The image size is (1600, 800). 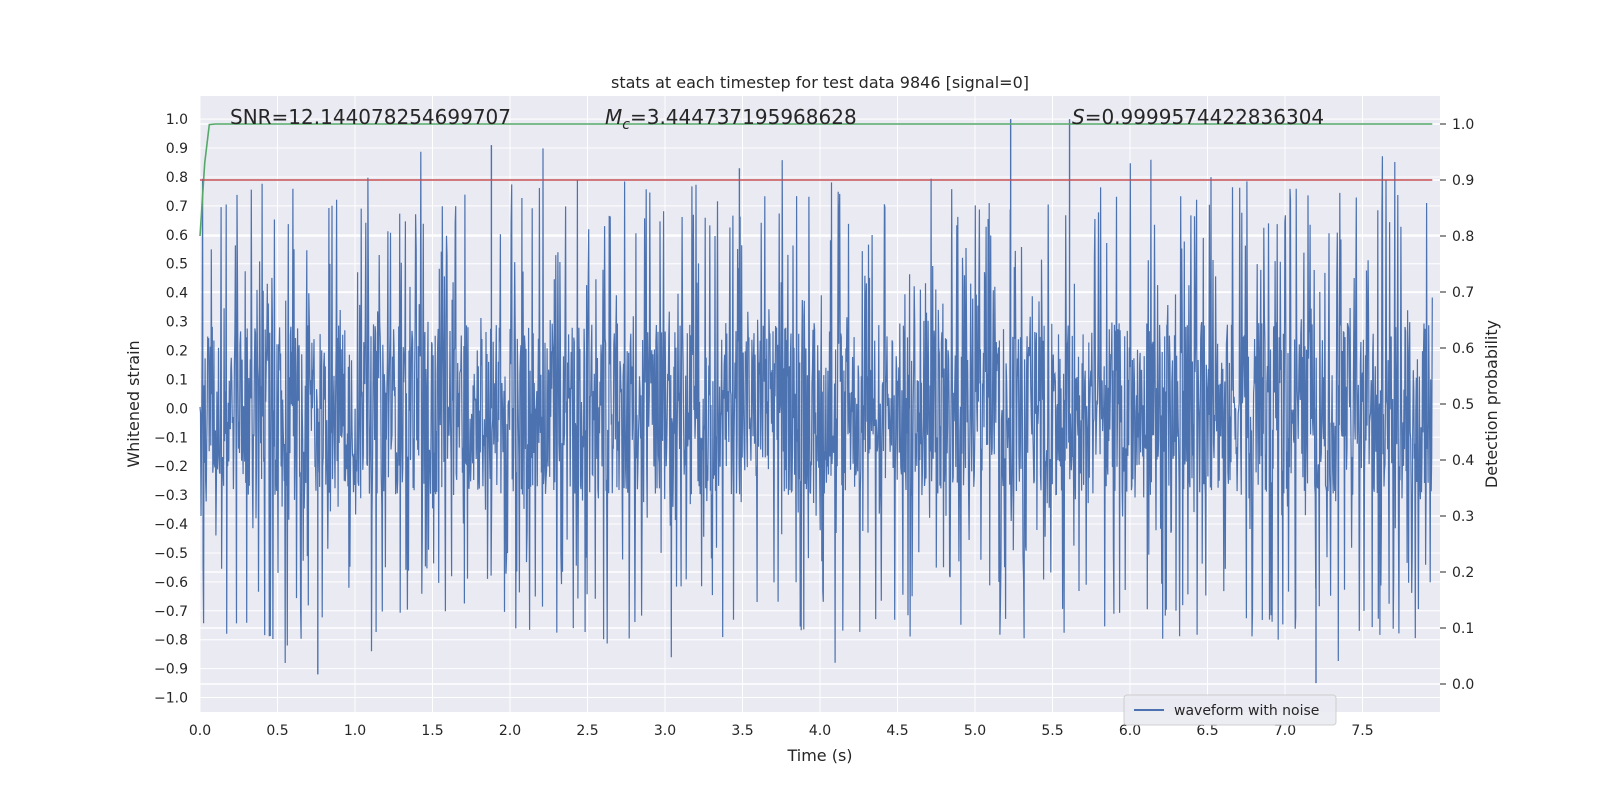 What do you see at coordinates (626, 125) in the screenshot?
I see `chirp-mass-subscript: c` at bounding box center [626, 125].